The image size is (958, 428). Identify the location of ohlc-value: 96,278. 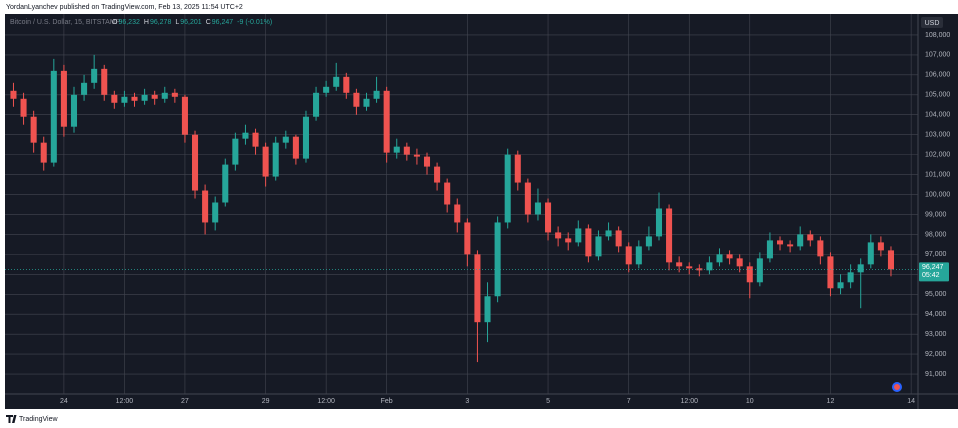
(161, 22).